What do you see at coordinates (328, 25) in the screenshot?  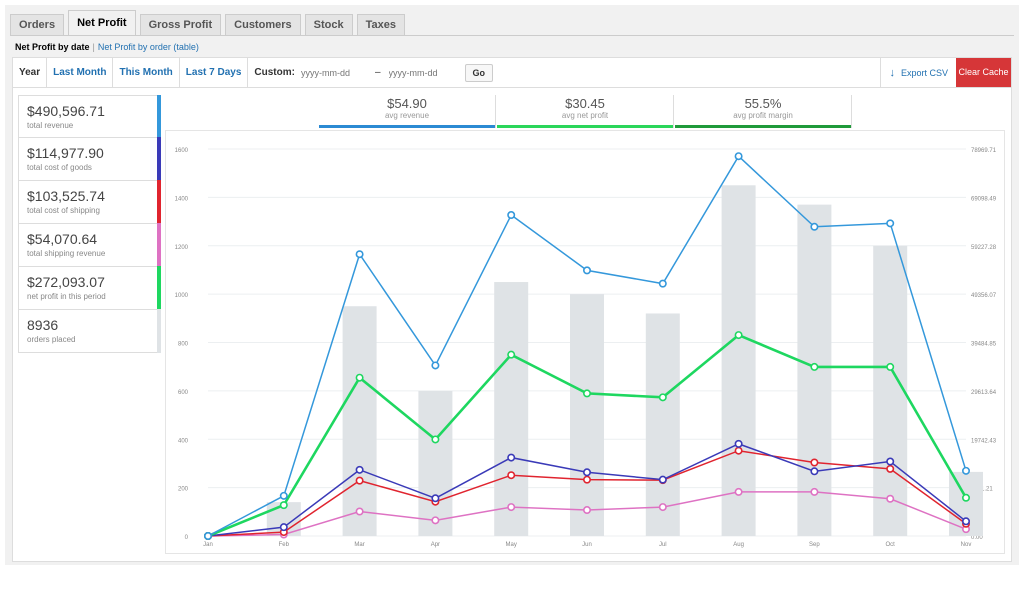 I see `tab-stock: Stock` at bounding box center [328, 25].